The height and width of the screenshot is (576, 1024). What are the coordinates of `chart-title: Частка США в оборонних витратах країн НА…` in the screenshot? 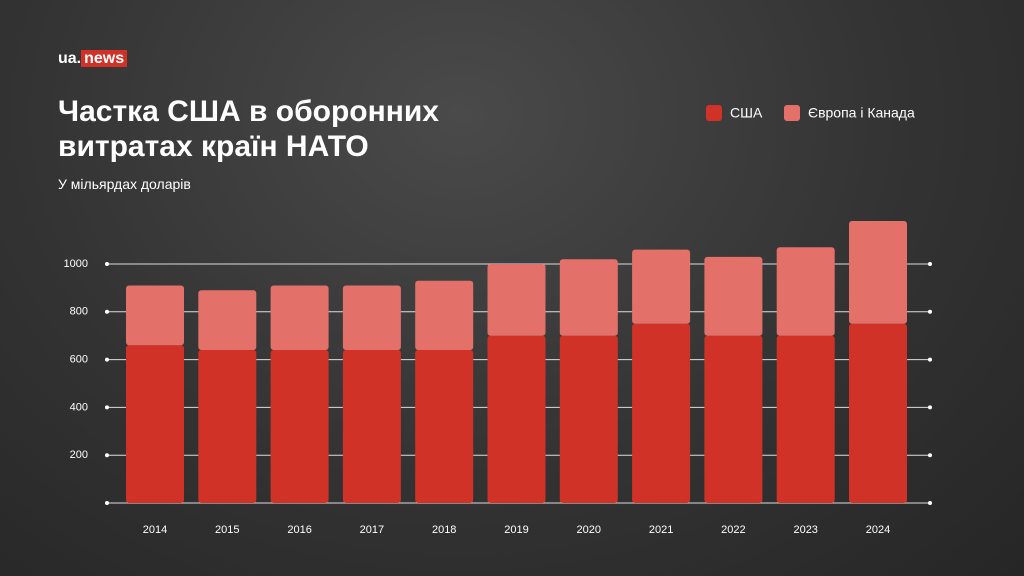 It's located at (248, 129).